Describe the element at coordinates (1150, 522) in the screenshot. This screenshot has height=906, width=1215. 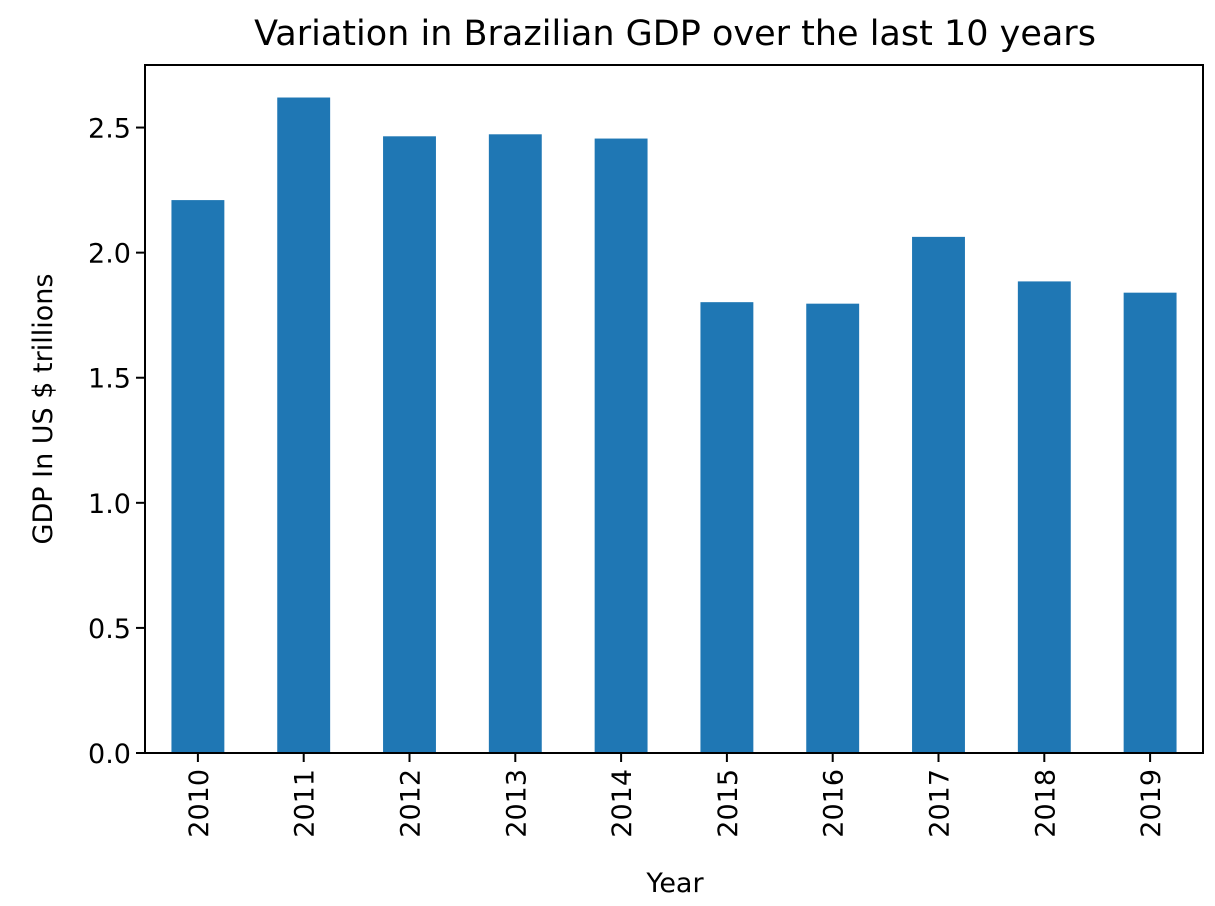
I see `bar-2019` at that location.